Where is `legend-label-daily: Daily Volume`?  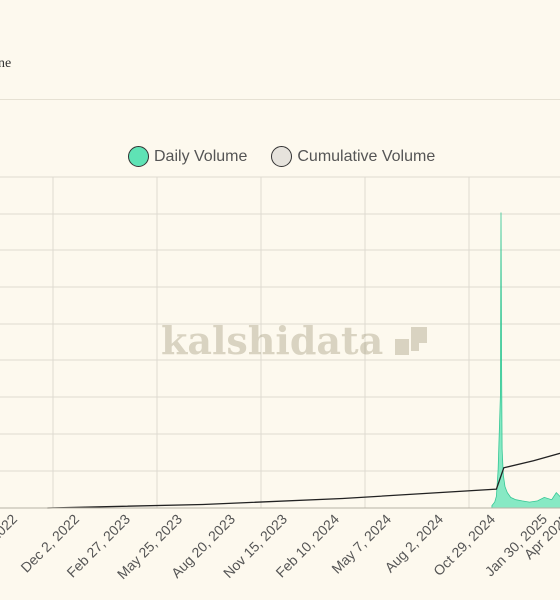 legend-label-daily: Daily Volume is located at coordinates (201, 156).